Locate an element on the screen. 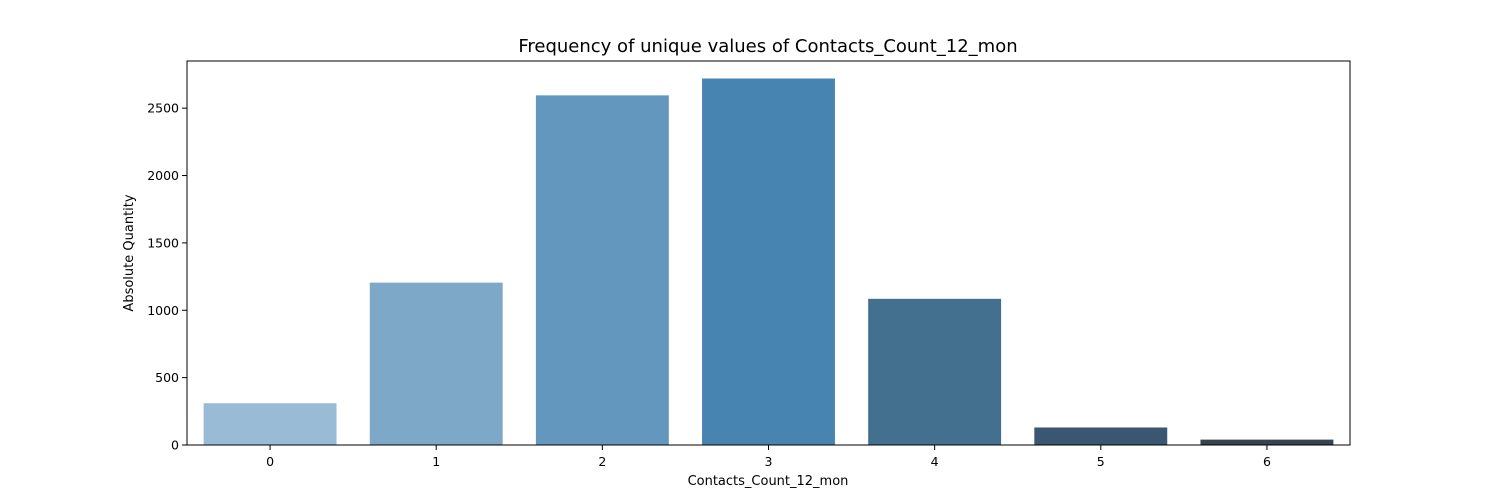 This screenshot has width=1500, height=500. x-axis-label: Contacts_Count_12_mon is located at coordinates (768, 481).